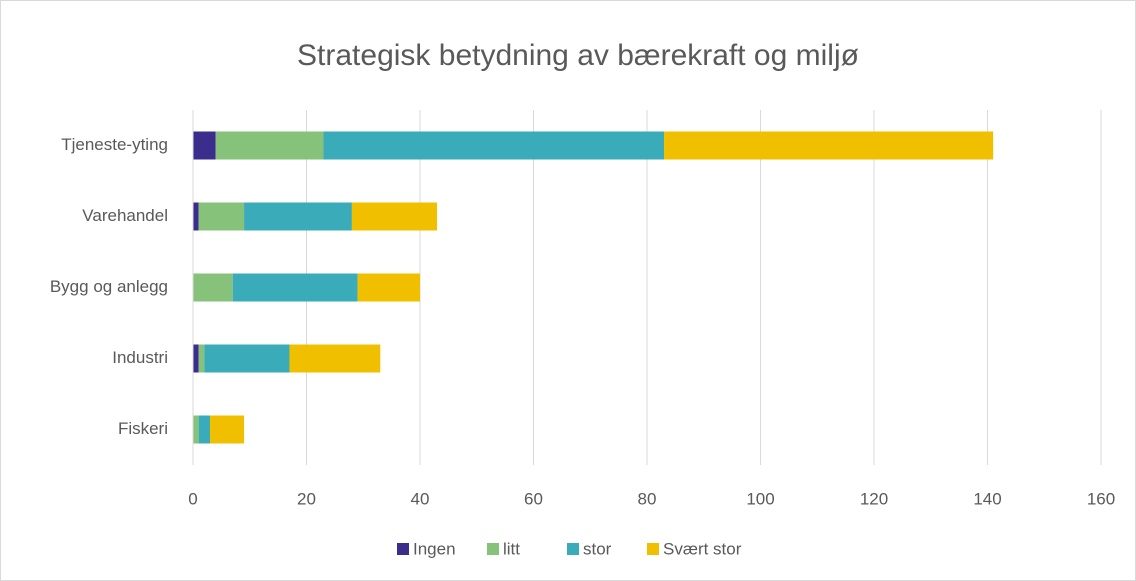  I want to click on x-tick-label: 80, so click(647, 498).